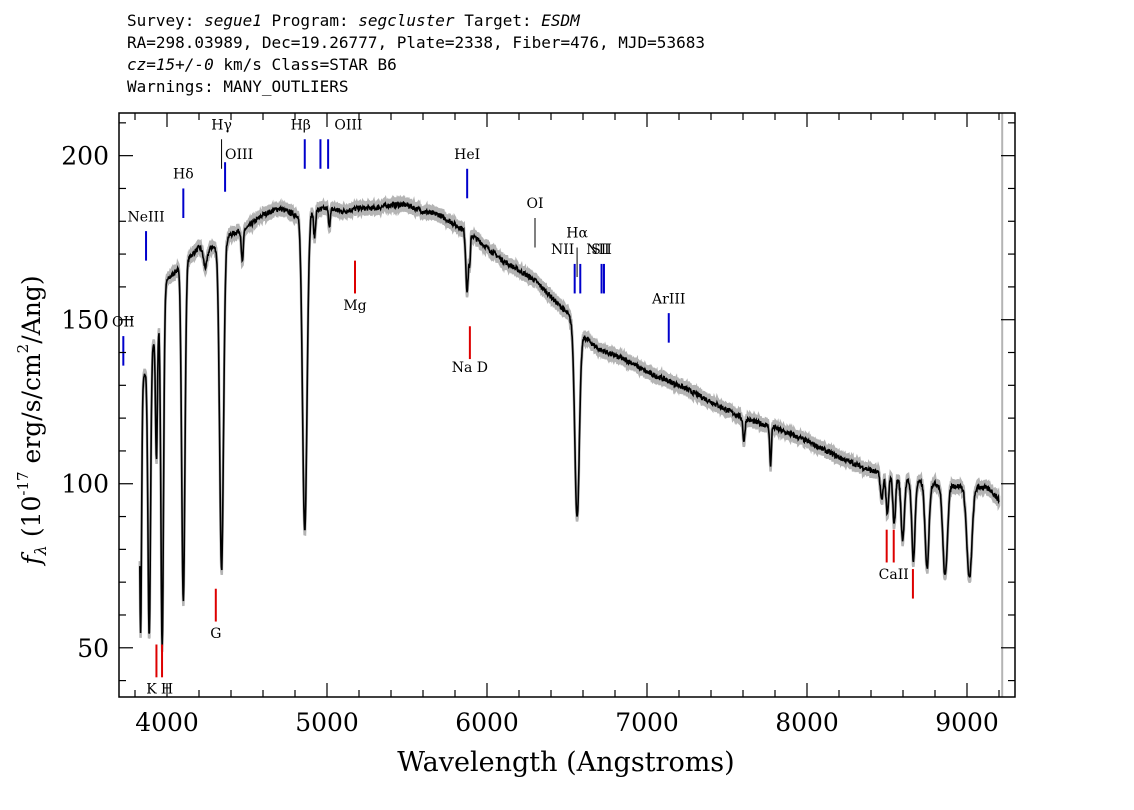 The image size is (1134, 810). What do you see at coordinates (93, 648) in the screenshot?
I see `y-tick-label-0: 50` at bounding box center [93, 648].